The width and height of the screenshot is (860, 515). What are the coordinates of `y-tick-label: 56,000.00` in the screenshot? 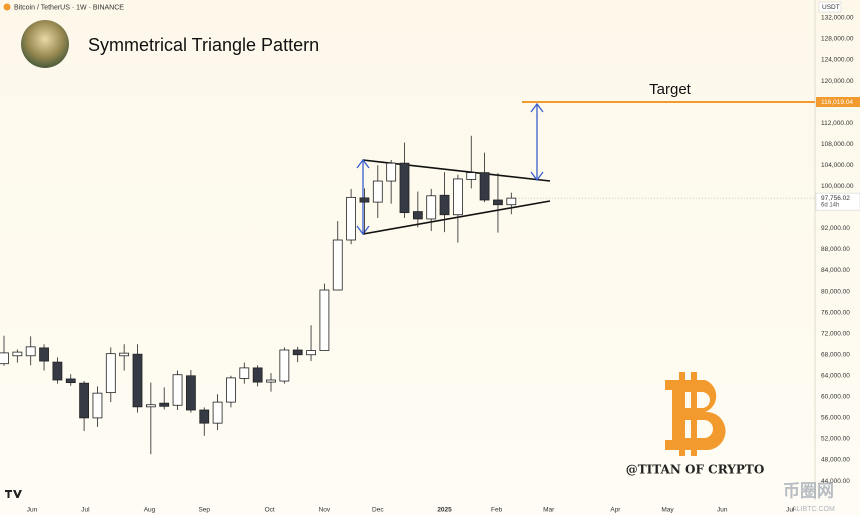 It's located at (835, 418).